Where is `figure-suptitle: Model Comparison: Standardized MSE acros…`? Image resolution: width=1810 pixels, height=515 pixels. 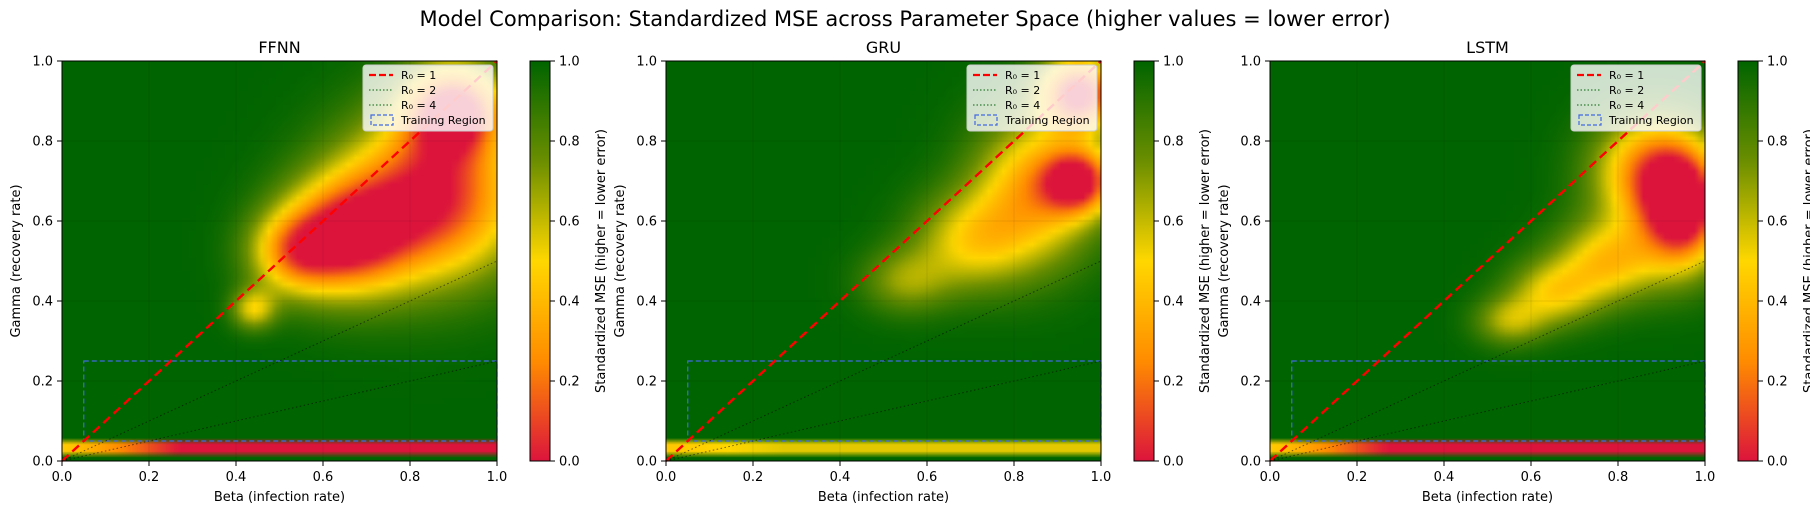
figure-suptitle: Model Comparison: Standardized MSE acros… is located at coordinates (904, 19).